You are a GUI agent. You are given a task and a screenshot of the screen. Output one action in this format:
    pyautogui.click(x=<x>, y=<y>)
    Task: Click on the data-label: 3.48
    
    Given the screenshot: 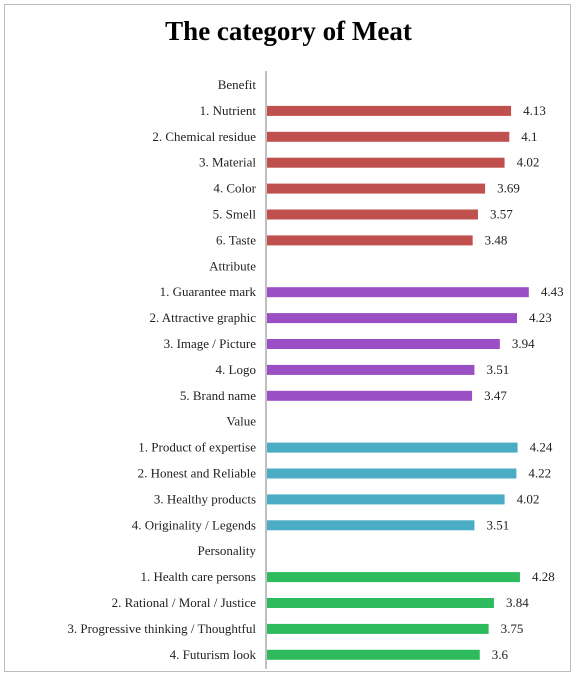 What is the action you would take?
    pyautogui.click(x=496, y=239)
    